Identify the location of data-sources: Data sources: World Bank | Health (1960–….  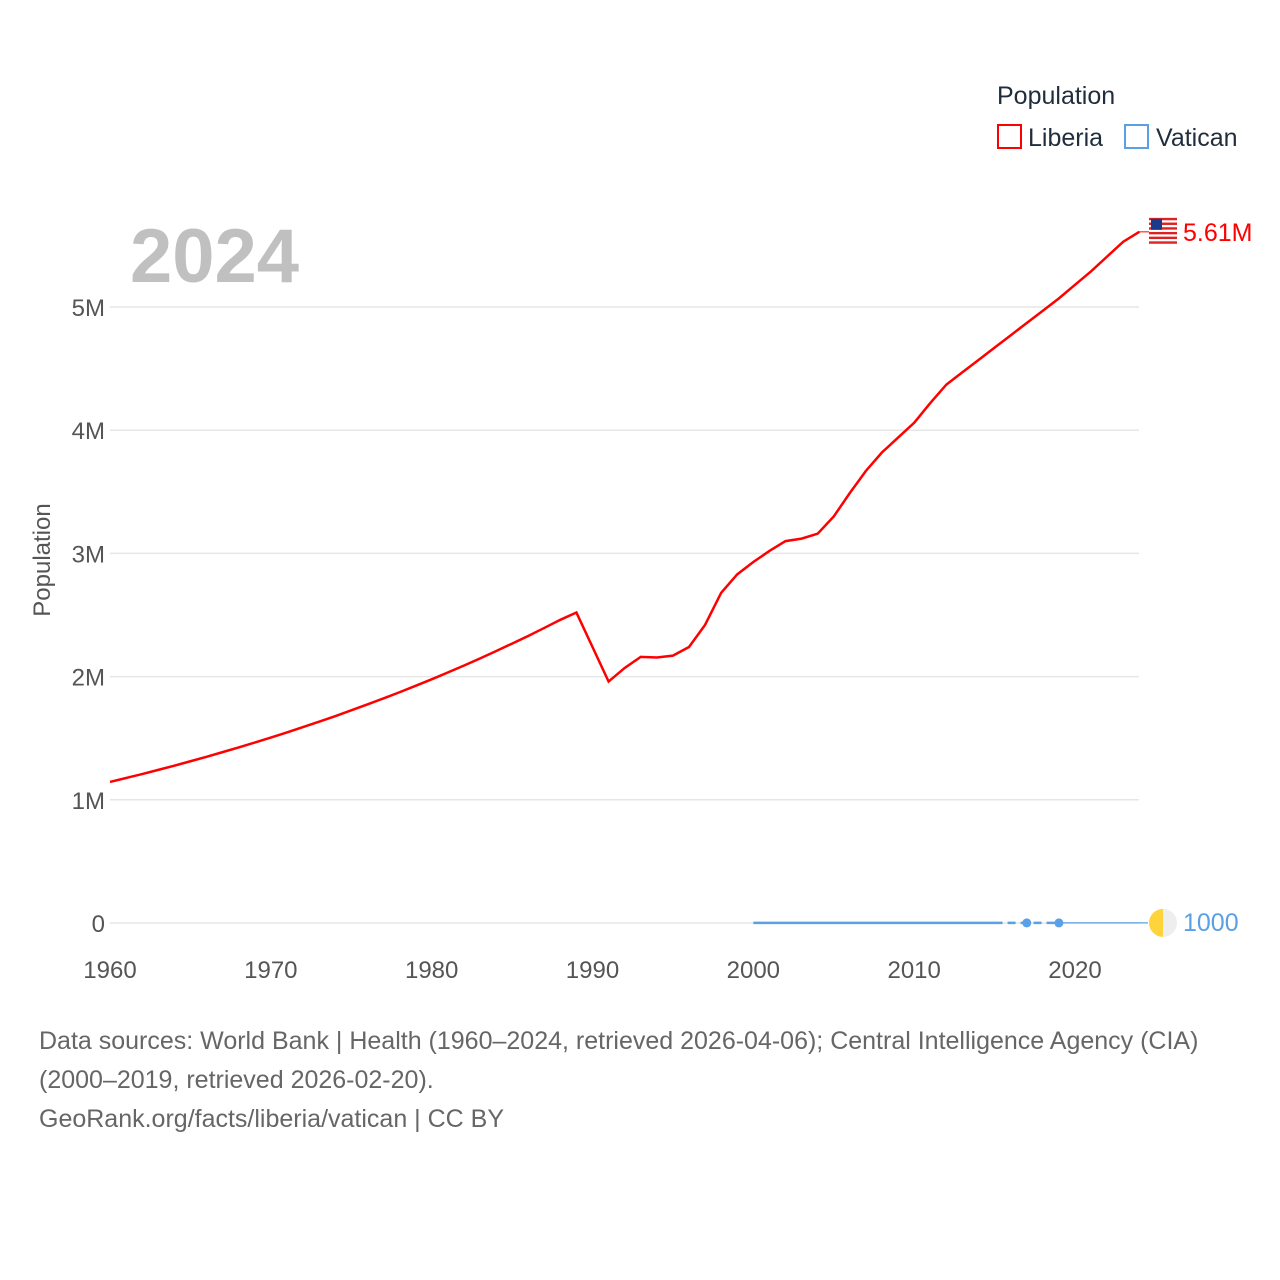
(619, 1060).